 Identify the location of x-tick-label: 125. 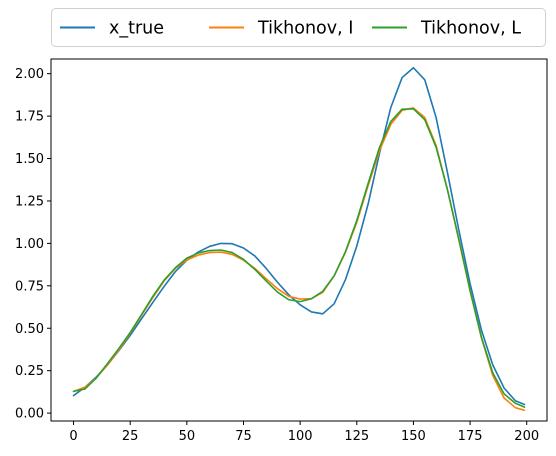
(356, 436).